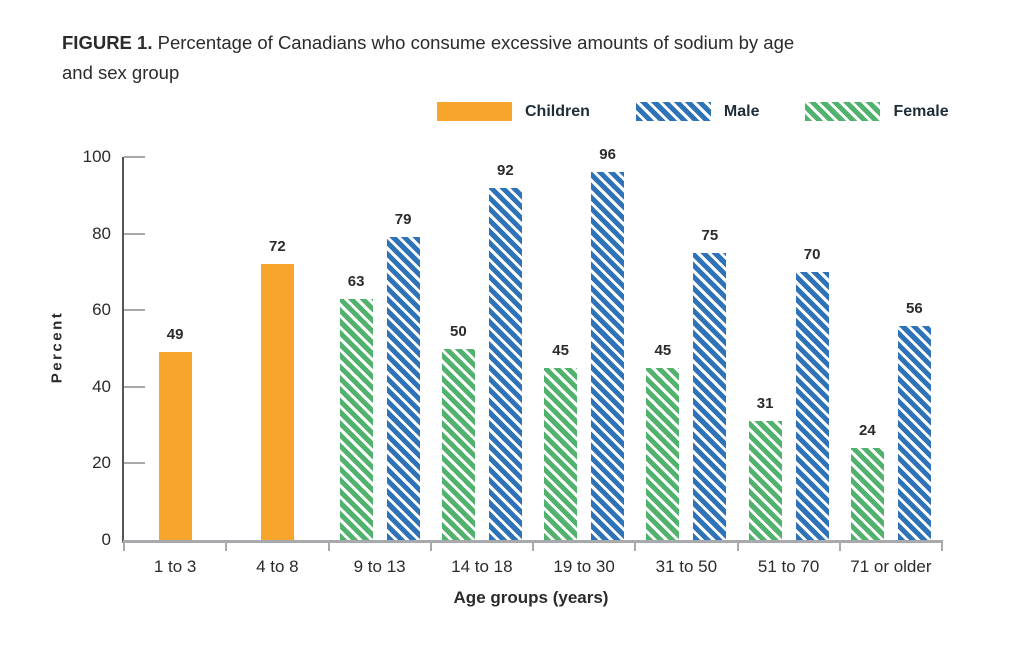 Image resolution: width=1009 pixels, height=649 pixels. Describe the element at coordinates (101, 463) in the screenshot. I see `y-tick-label: 20` at that location.